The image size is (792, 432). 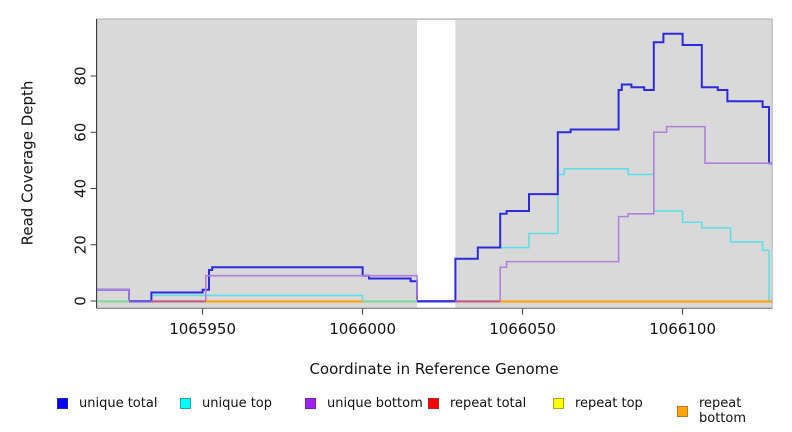 What do you see at coordinates (436, 164) in the screenshot?
I see `coverage-gap-band` at bounding box center [436, 164].